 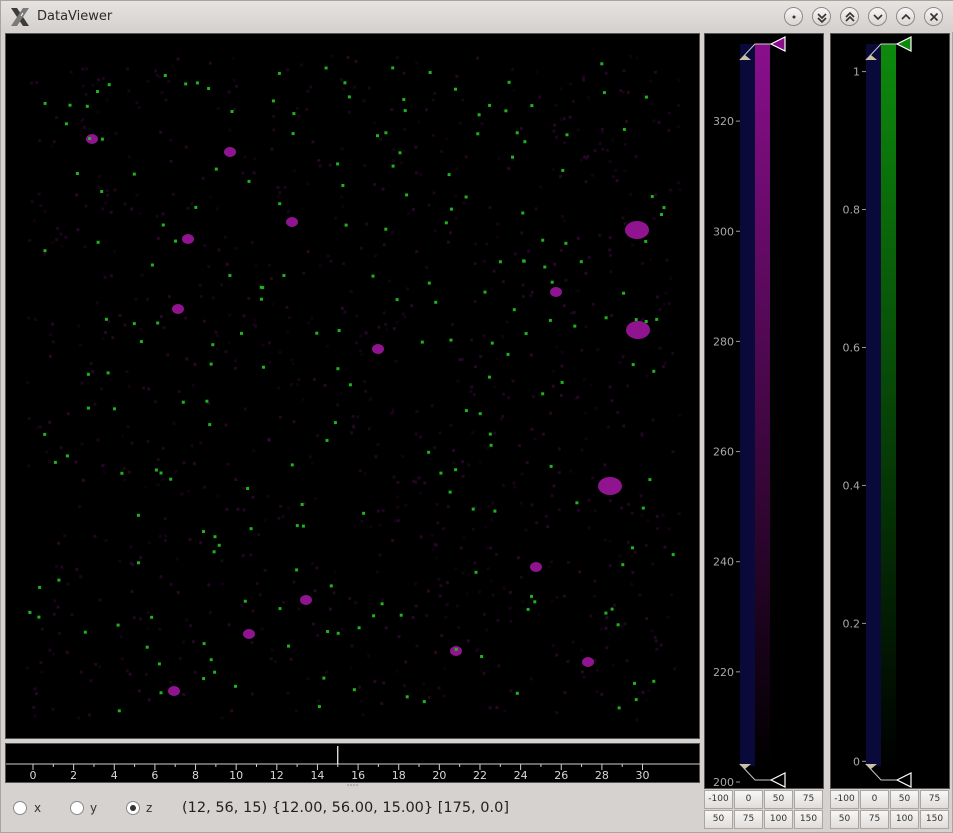 What do you see at coordinates (195, 775) in the screenshot?
I see `slider-tick-label: 8` at bounding box center [195, 775].